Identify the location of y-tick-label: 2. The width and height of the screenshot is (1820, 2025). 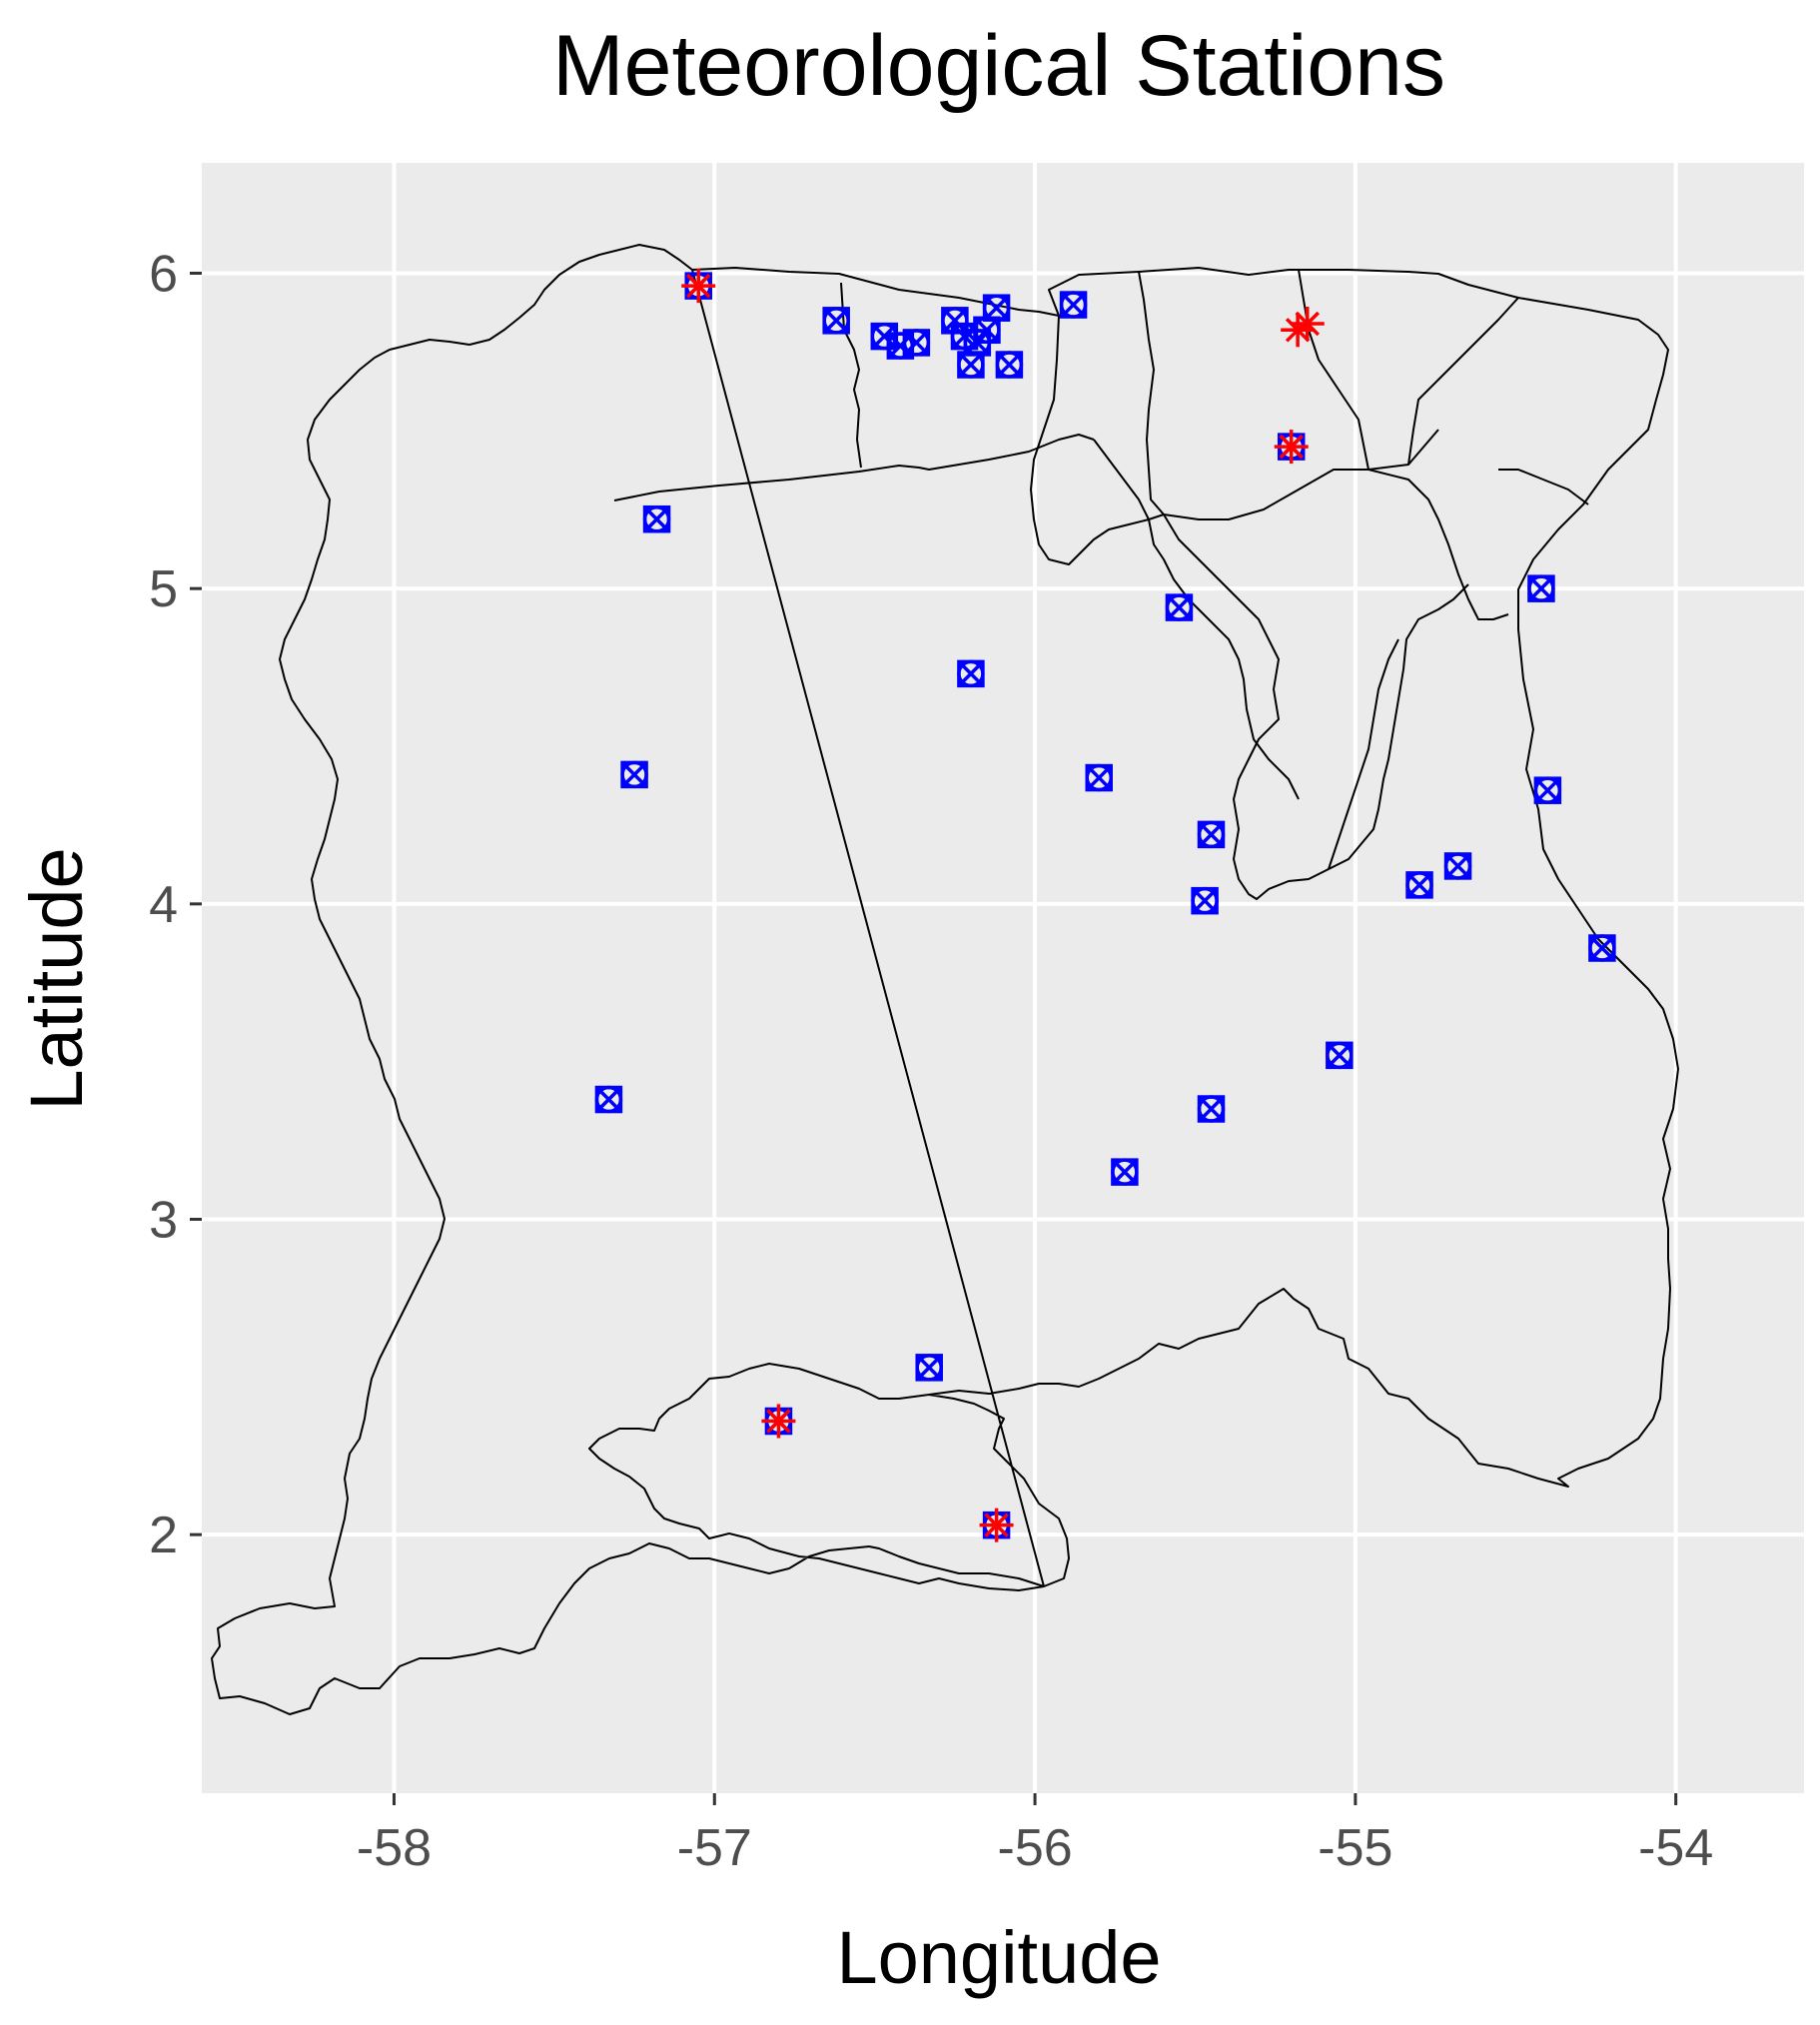
(163, 1535).